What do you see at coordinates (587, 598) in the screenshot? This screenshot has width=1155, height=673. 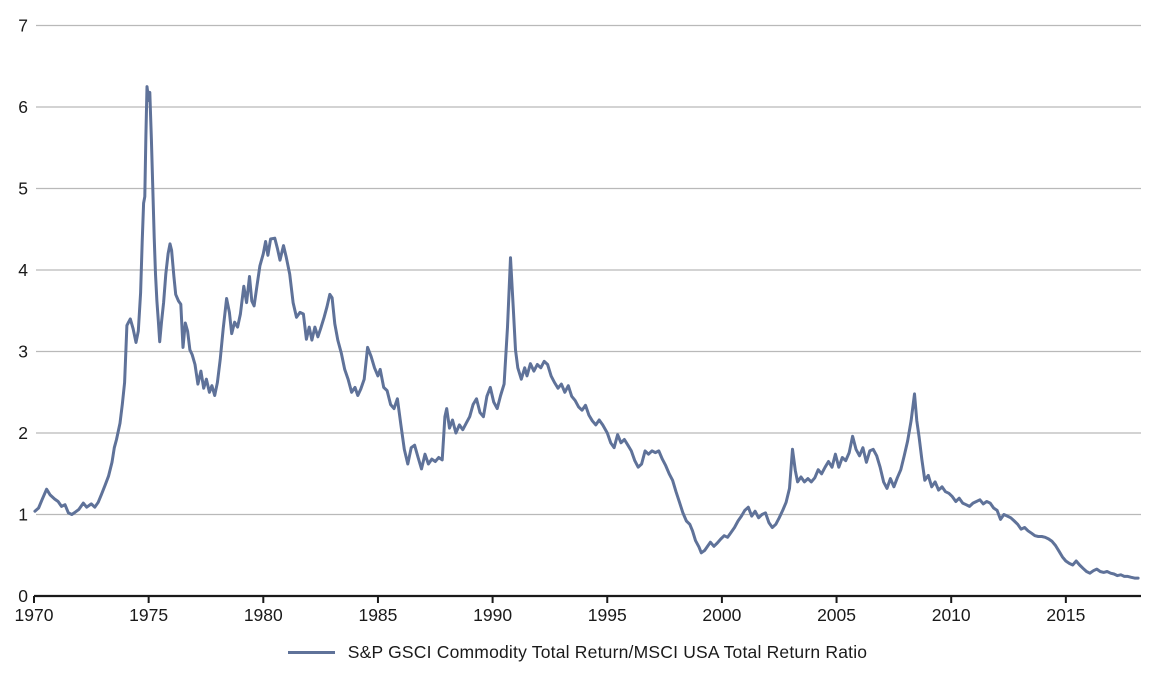 I see `x-axis` at bounding box center [587, 598].